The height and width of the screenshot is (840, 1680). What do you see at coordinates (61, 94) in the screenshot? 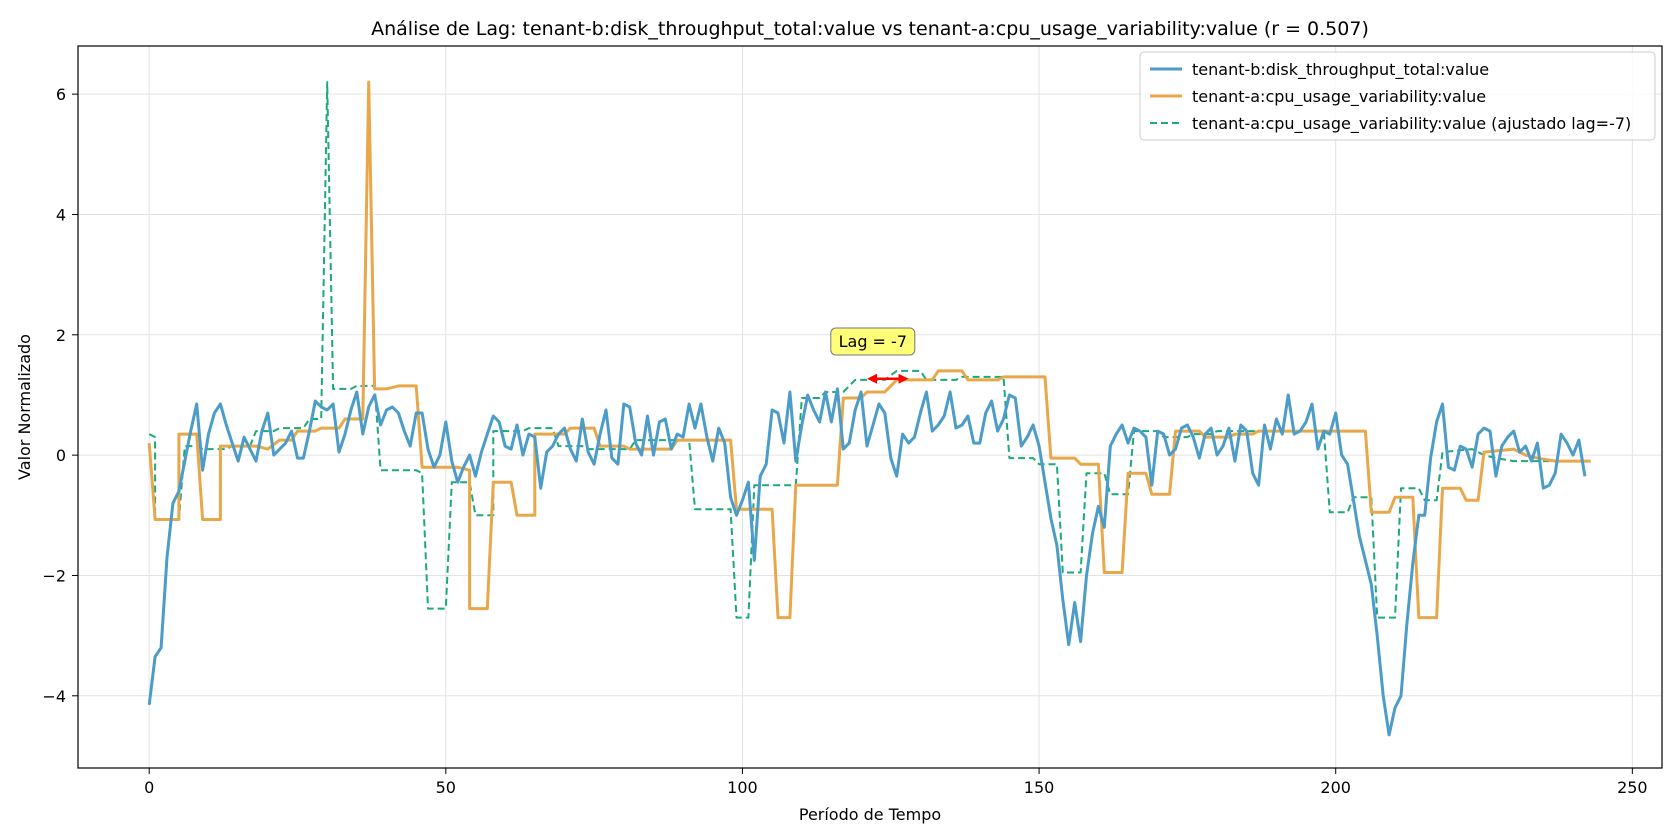
I see `y-tick-label: 6` at bounding box center [61, 94].